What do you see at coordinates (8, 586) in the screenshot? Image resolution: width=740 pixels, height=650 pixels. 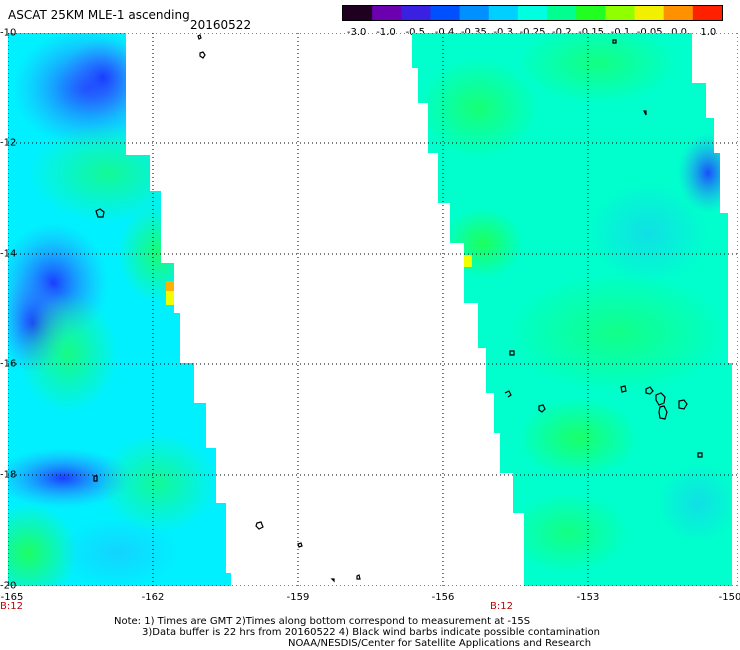 I see `lat-tick-label: -20` at bounding box center [8, 586].